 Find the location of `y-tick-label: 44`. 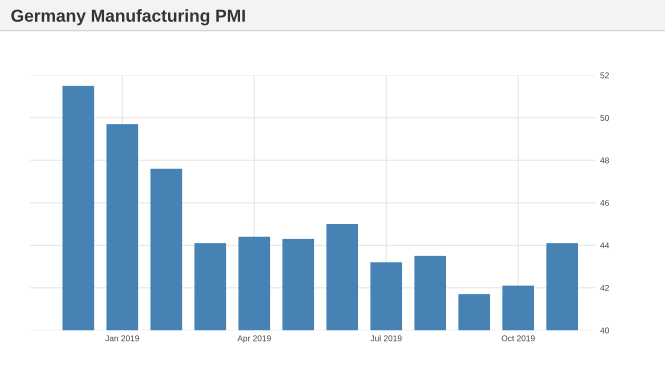

y-tick-label: 44 is located at coordinates (605, 245).